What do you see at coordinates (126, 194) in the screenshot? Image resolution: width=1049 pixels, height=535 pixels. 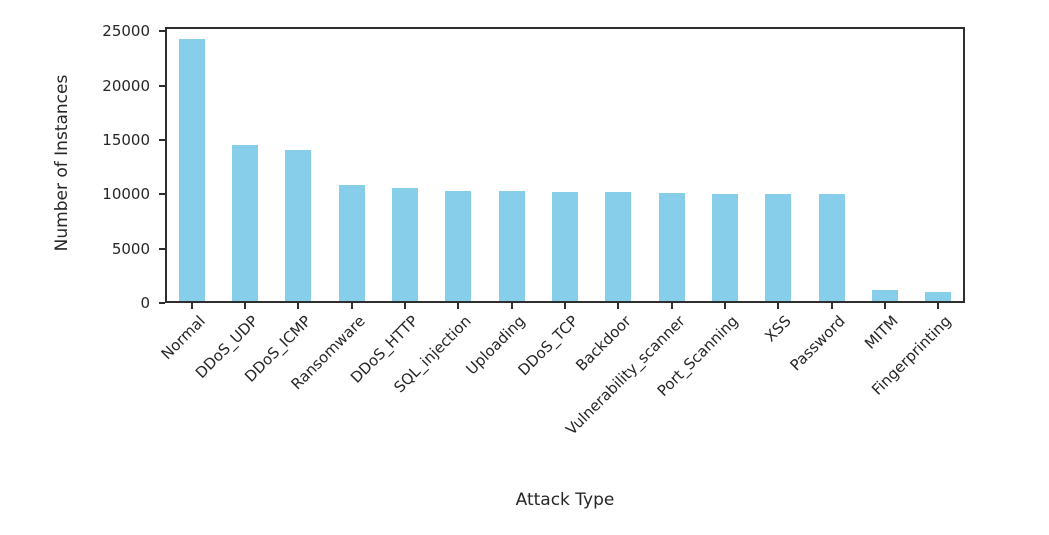 I see `y-tick-label: 10000` at bounding box center [126, 194].